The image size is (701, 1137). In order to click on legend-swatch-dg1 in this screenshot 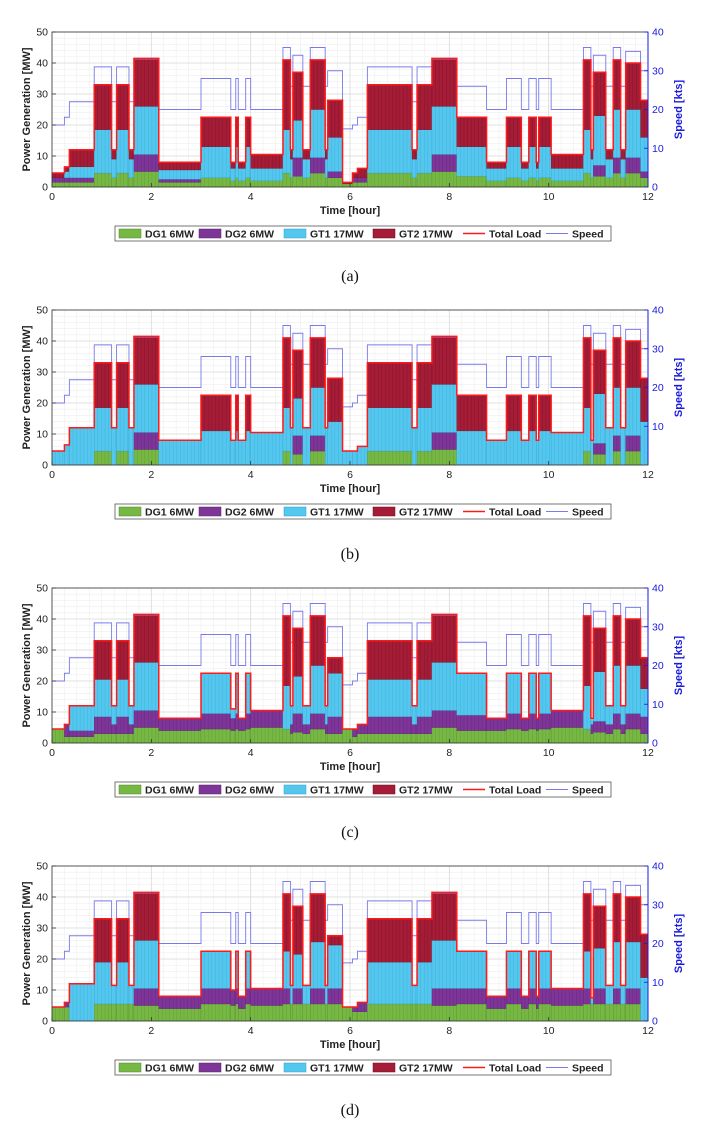, I will do `click(130, 789)`.